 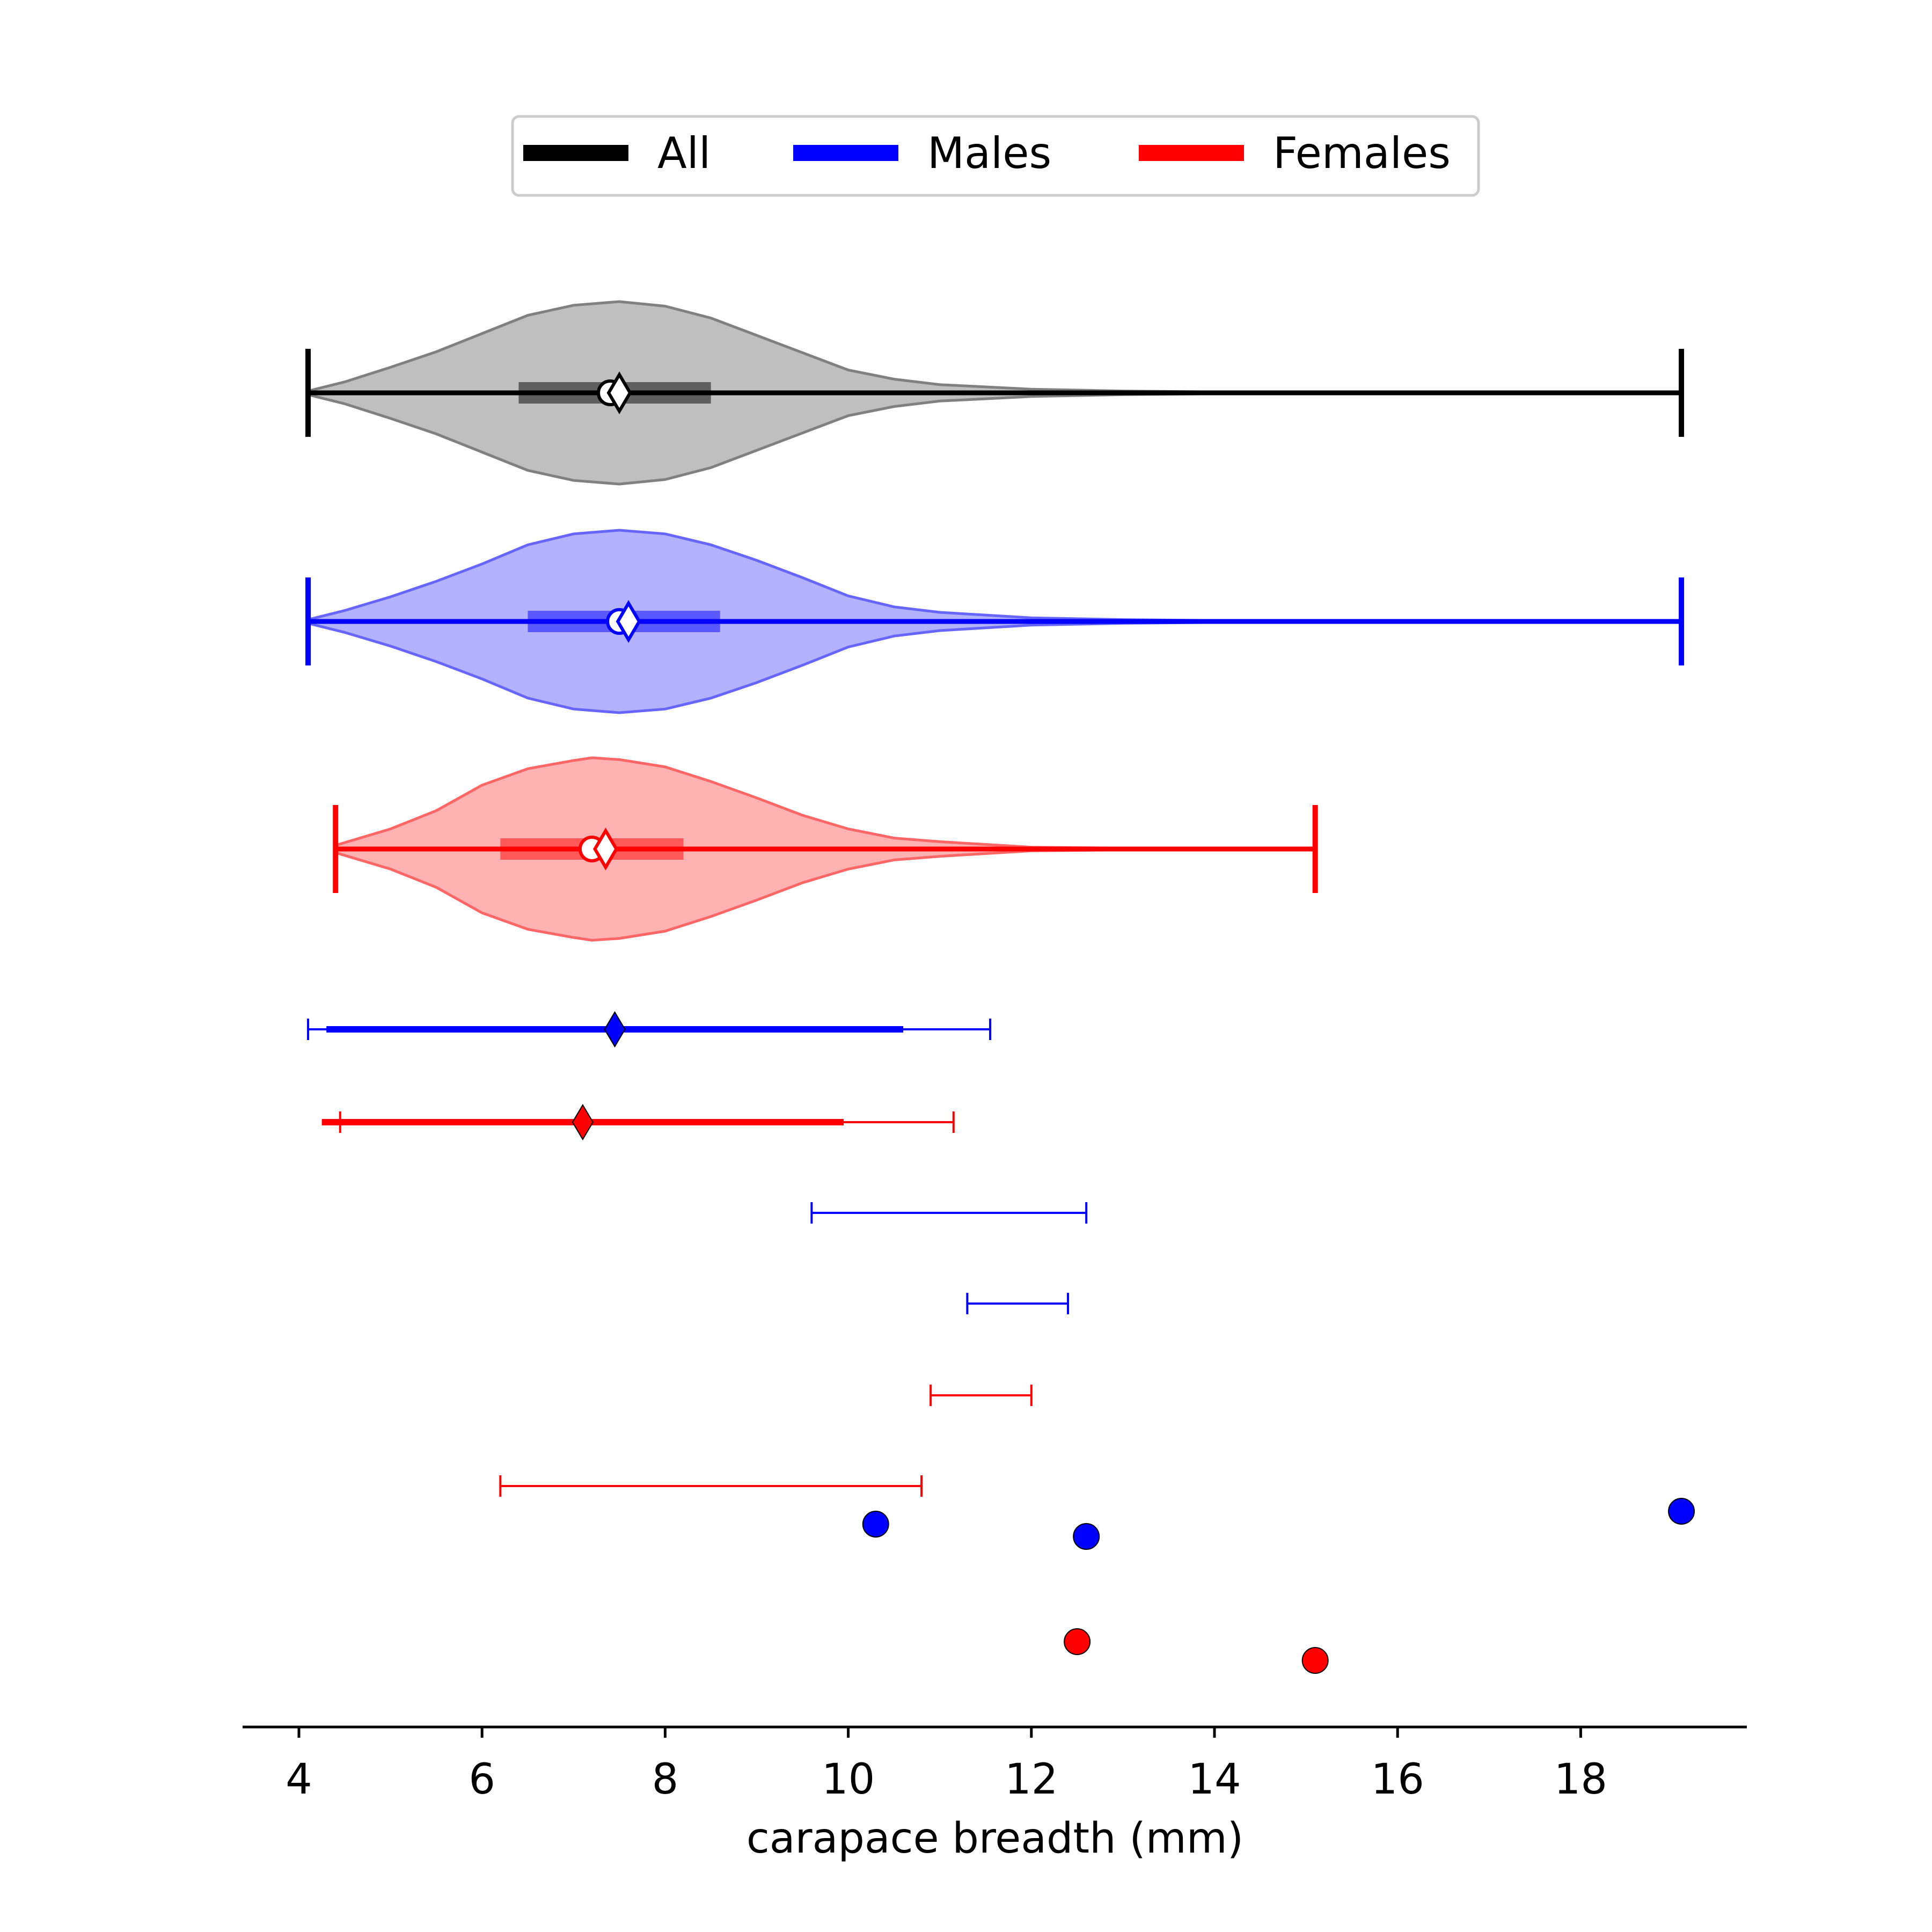 What do you see at coordinates (628, 621) in the screenshot?
I see `violin-mean-males` at bounding box center [628, 621].